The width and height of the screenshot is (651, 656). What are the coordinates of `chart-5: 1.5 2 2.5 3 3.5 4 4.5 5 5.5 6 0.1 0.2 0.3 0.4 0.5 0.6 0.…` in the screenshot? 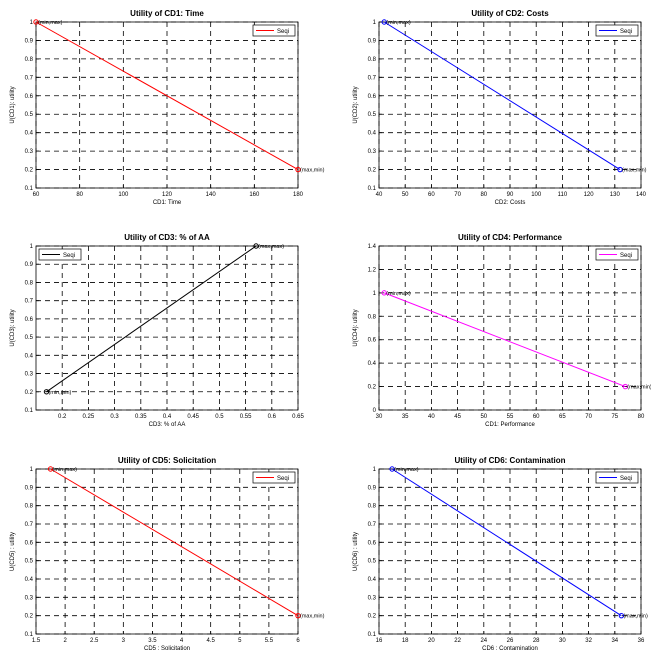 It's located at (167, 554).